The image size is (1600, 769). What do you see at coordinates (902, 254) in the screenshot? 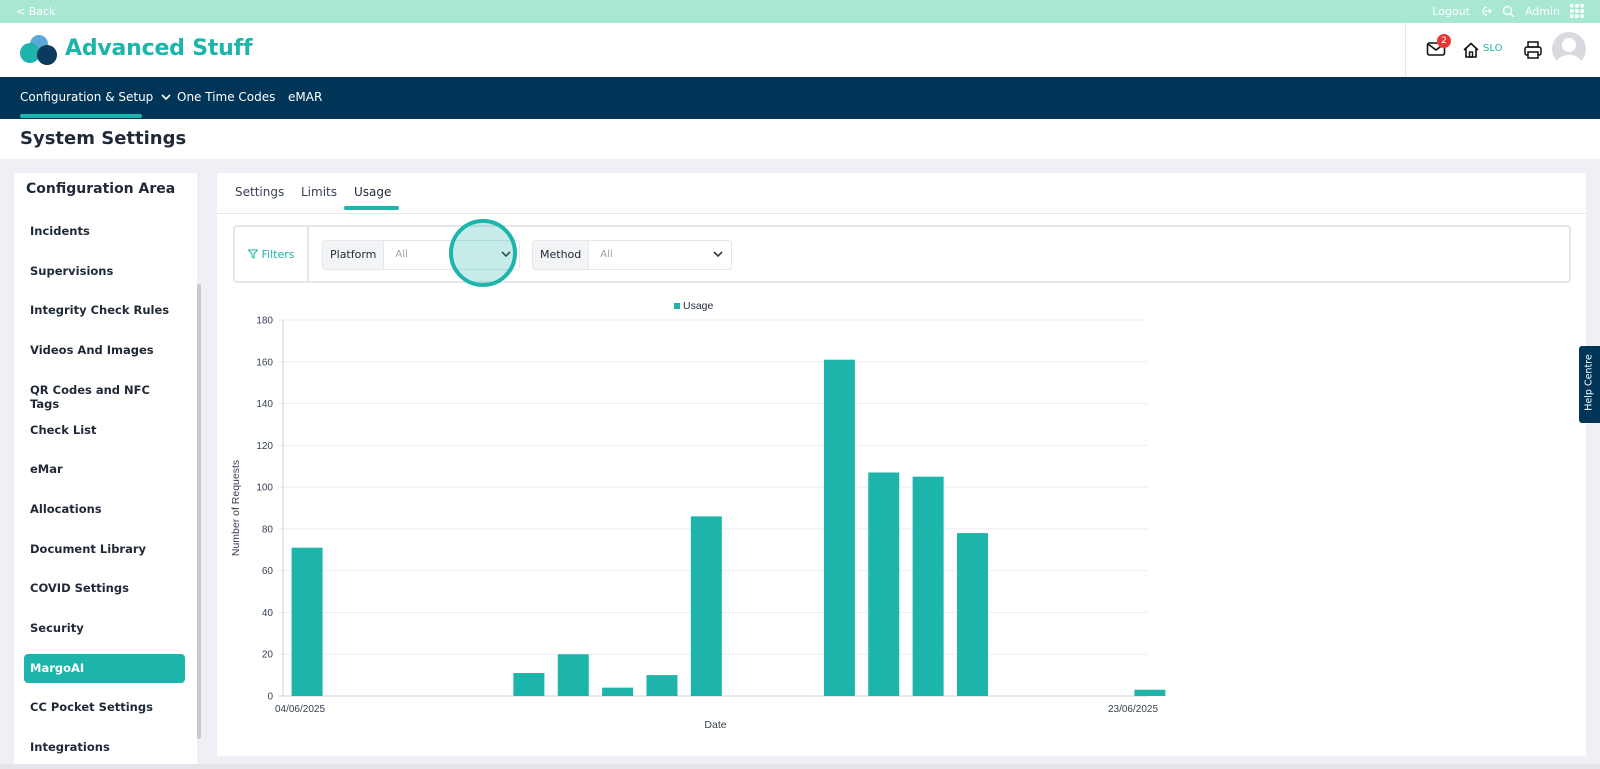
I see `filters-bar: Filters Platform All Method All` at bounding box center [902, 254].